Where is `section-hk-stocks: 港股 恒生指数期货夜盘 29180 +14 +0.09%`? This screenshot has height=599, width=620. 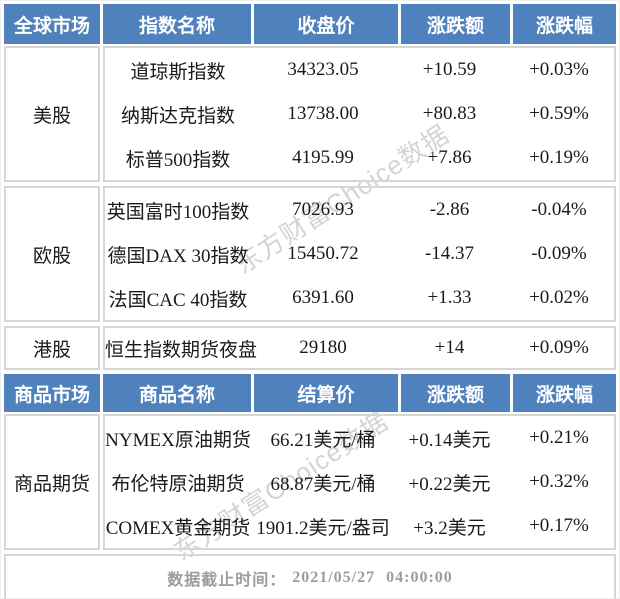
section-hk-stocks: 港股 恒生指数期货夜盘 29180 +14 +0.09% is located at coordinates (310, 348).